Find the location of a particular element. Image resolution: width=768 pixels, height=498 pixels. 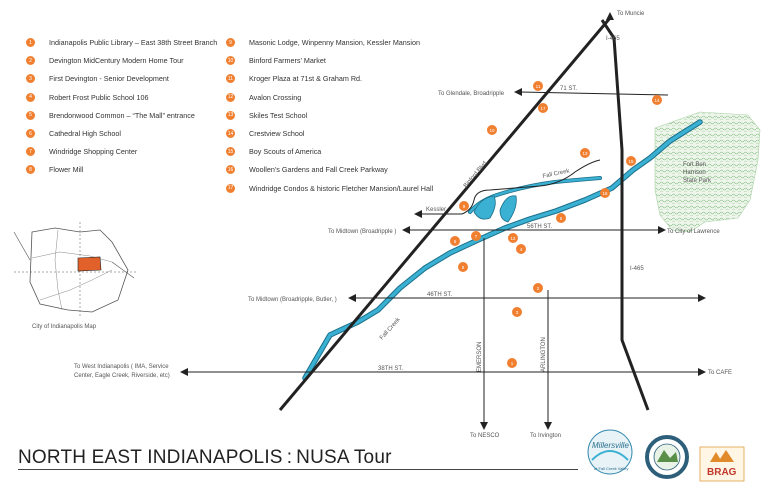

city-map-caption: City of Indianapolis Map is located at coordinates (64, 327).